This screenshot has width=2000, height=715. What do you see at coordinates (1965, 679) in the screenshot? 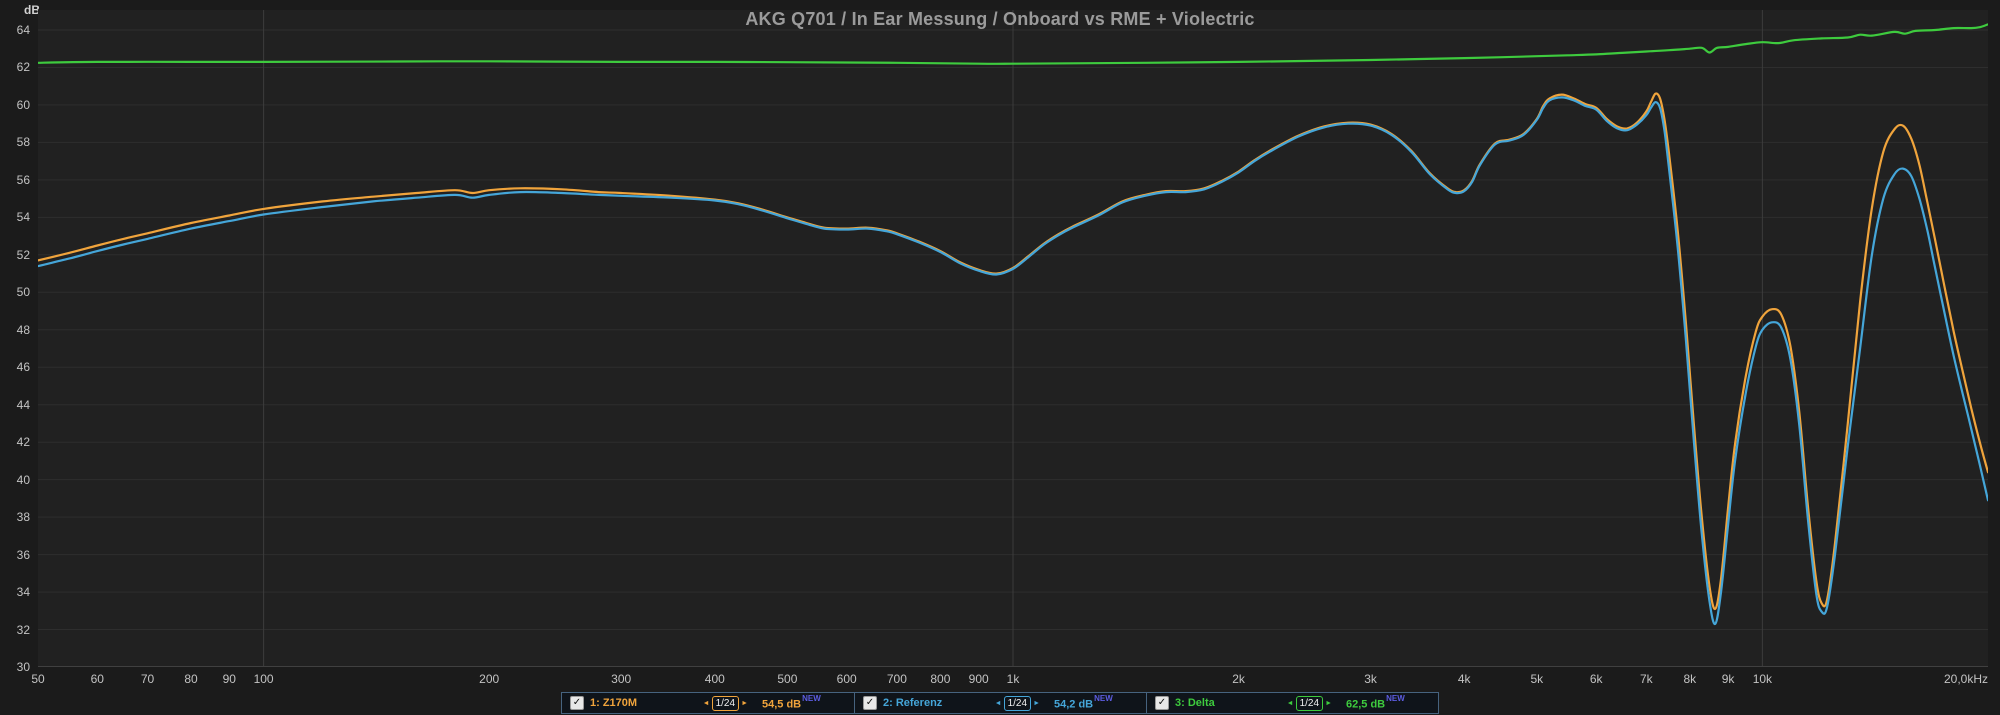
I see `x-tick-label: 20,0kHz` at bounding box center [1965, 679].